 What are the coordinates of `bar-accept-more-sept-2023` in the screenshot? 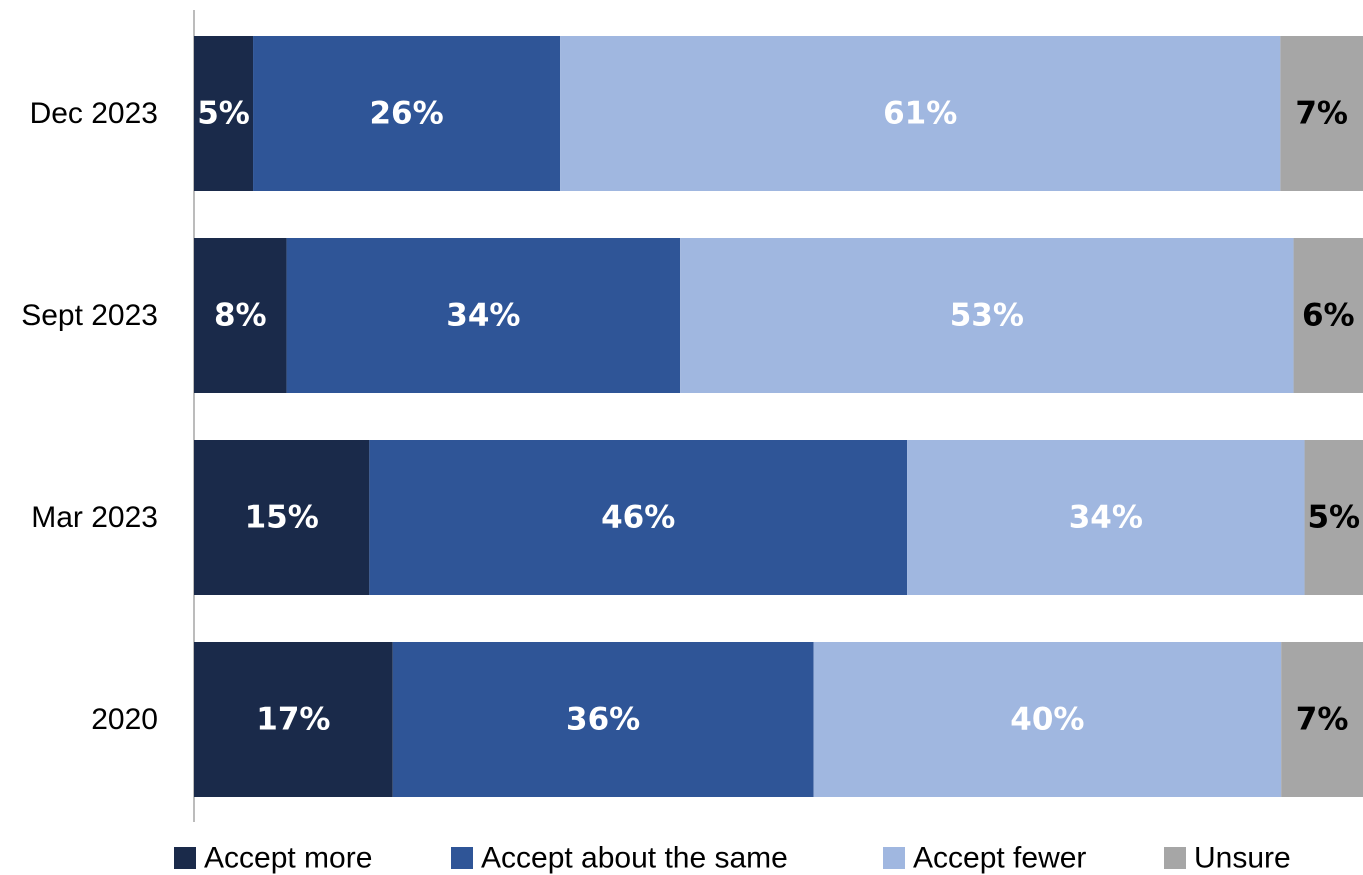 It's located at (240, 315).